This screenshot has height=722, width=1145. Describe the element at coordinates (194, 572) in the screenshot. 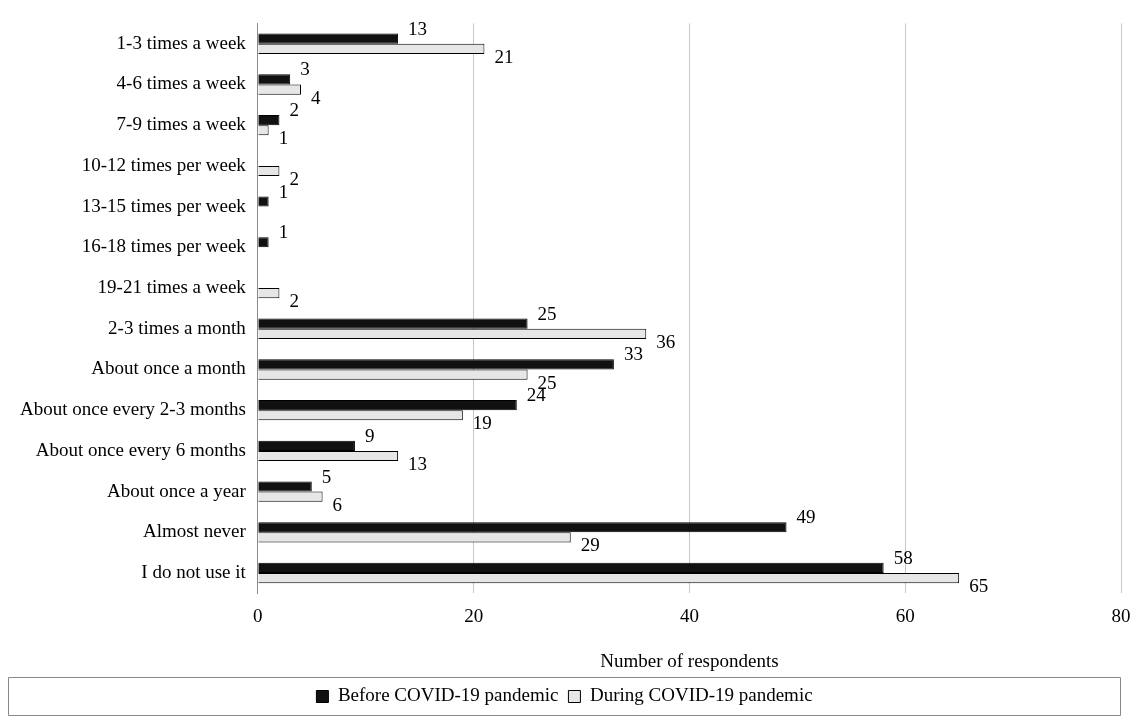

I see `y-tick-label: I do not use it` at that location.